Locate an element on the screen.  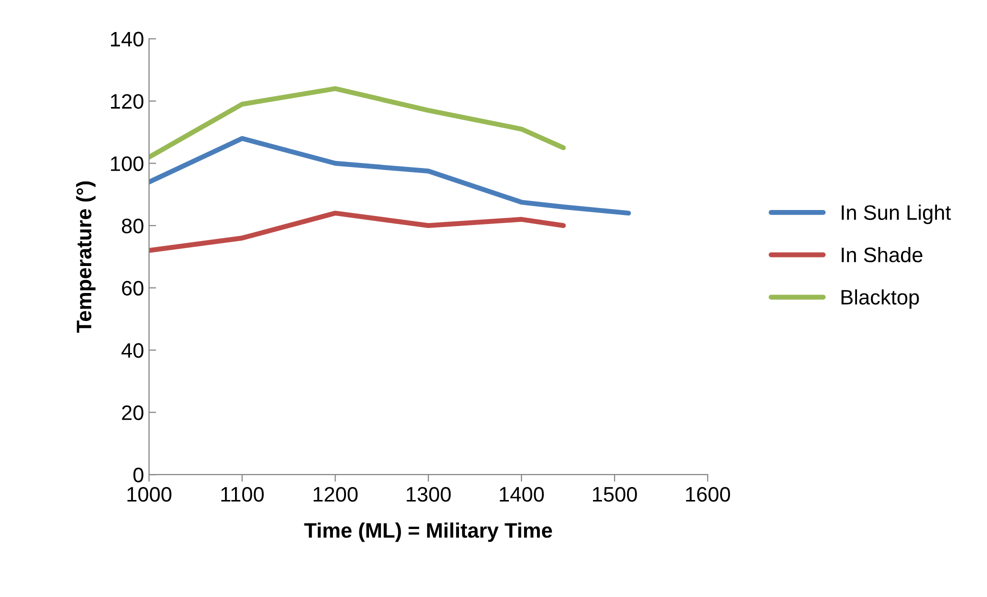
x-tick-label: 1400 is located at coordinates (522, 494).